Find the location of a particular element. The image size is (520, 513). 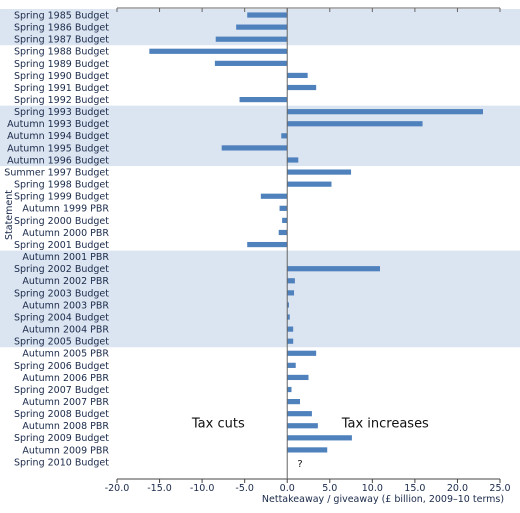

x-tick-label-6: 10.0 is located at coordinates (372, 488).